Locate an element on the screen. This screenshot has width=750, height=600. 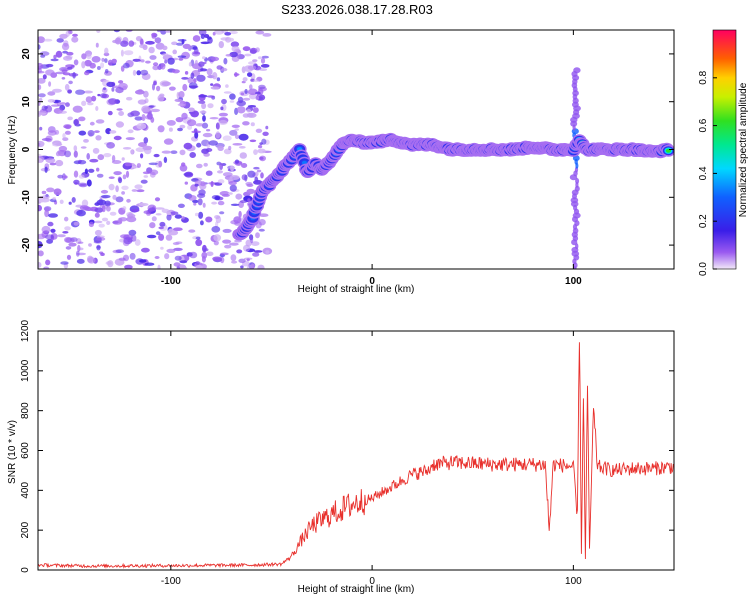
snr-y-axis-label: SNR (10 * v/v) is located at coordinates (12, 452).